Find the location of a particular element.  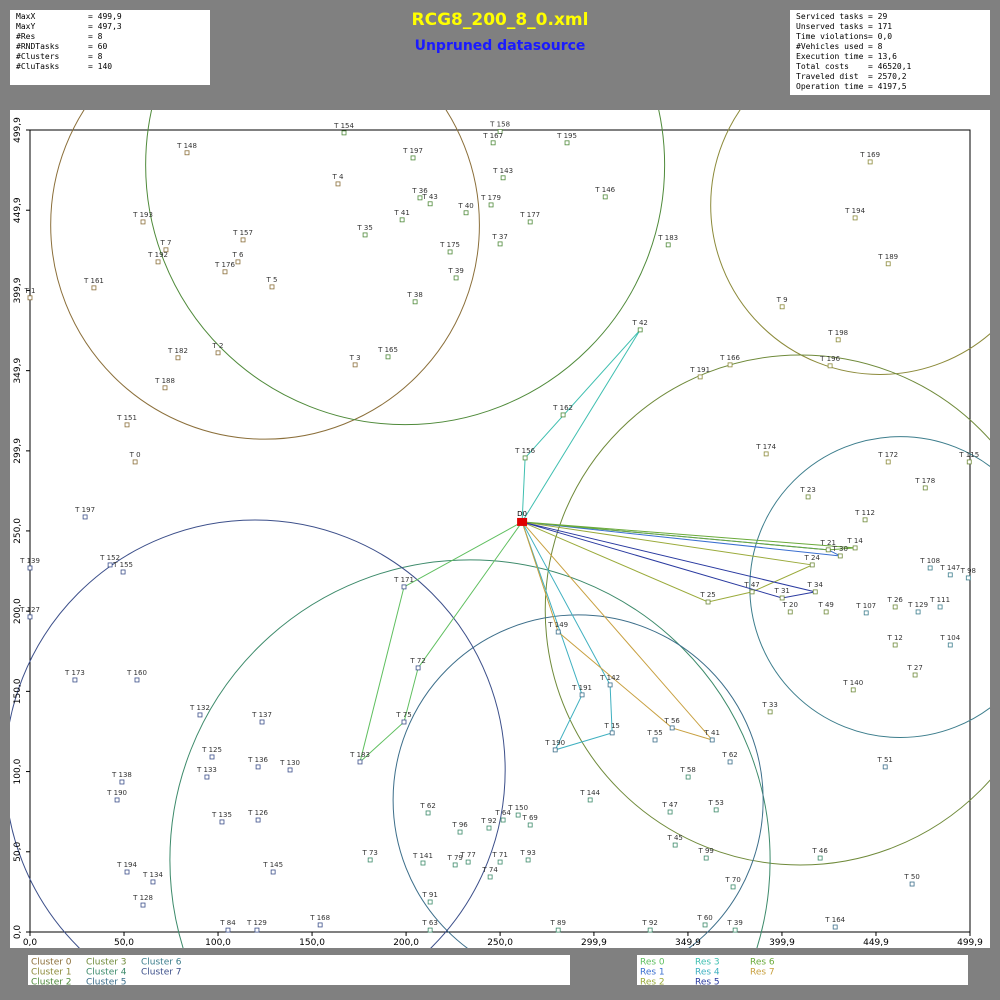

task-label: T 74 is located at coordinates (489, 870).